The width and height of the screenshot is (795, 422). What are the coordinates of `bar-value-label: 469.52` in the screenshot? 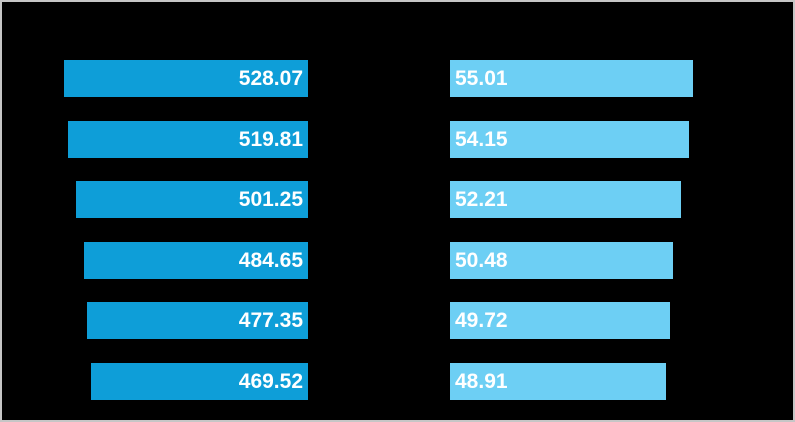 It's located at (270, 381).